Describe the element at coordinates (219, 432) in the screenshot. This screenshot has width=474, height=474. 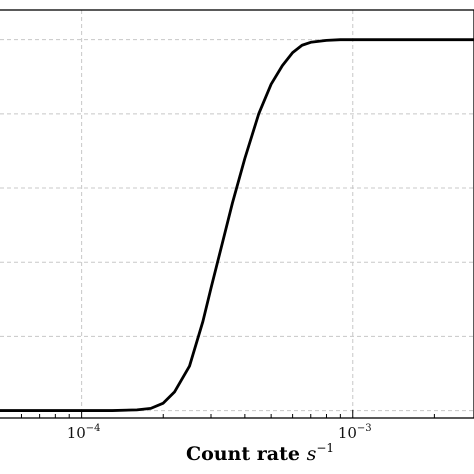
I see `x-axis-tick-labels: 10⁻⁴ 10⁻³` at that location.